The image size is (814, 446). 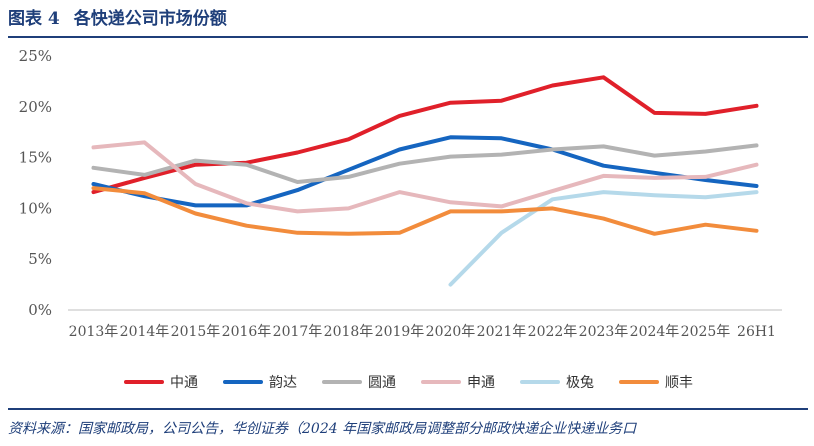 I want to click on legend-item: 圆通, so click(x=359, y=383).